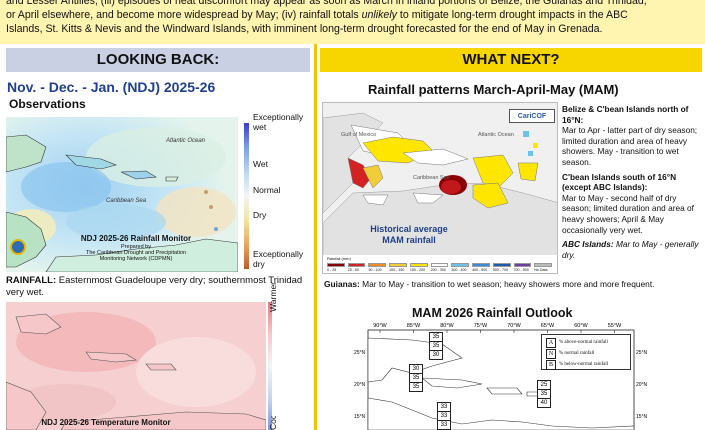 The height and width of the screenshot is (430, 705). What do you see at coordinates (379, 15) in the screenshot?
I see `banner-emphasis: unlikely` at bounding box center [379, 15].